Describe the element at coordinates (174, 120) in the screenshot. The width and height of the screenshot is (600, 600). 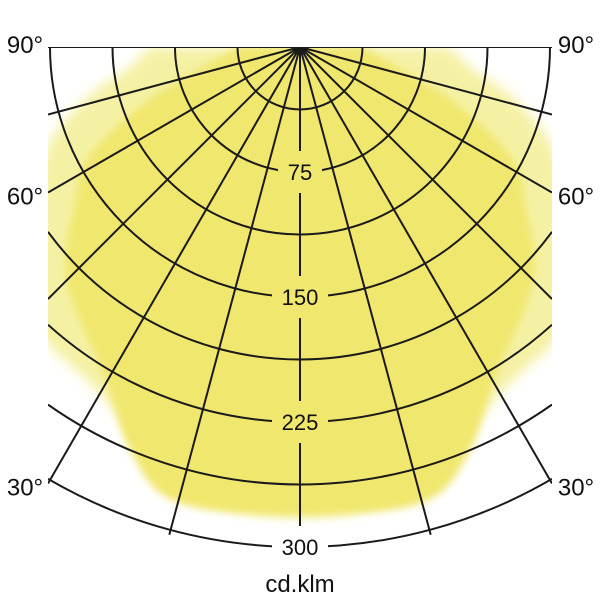
I see `grid-ray--60deg` at that location.